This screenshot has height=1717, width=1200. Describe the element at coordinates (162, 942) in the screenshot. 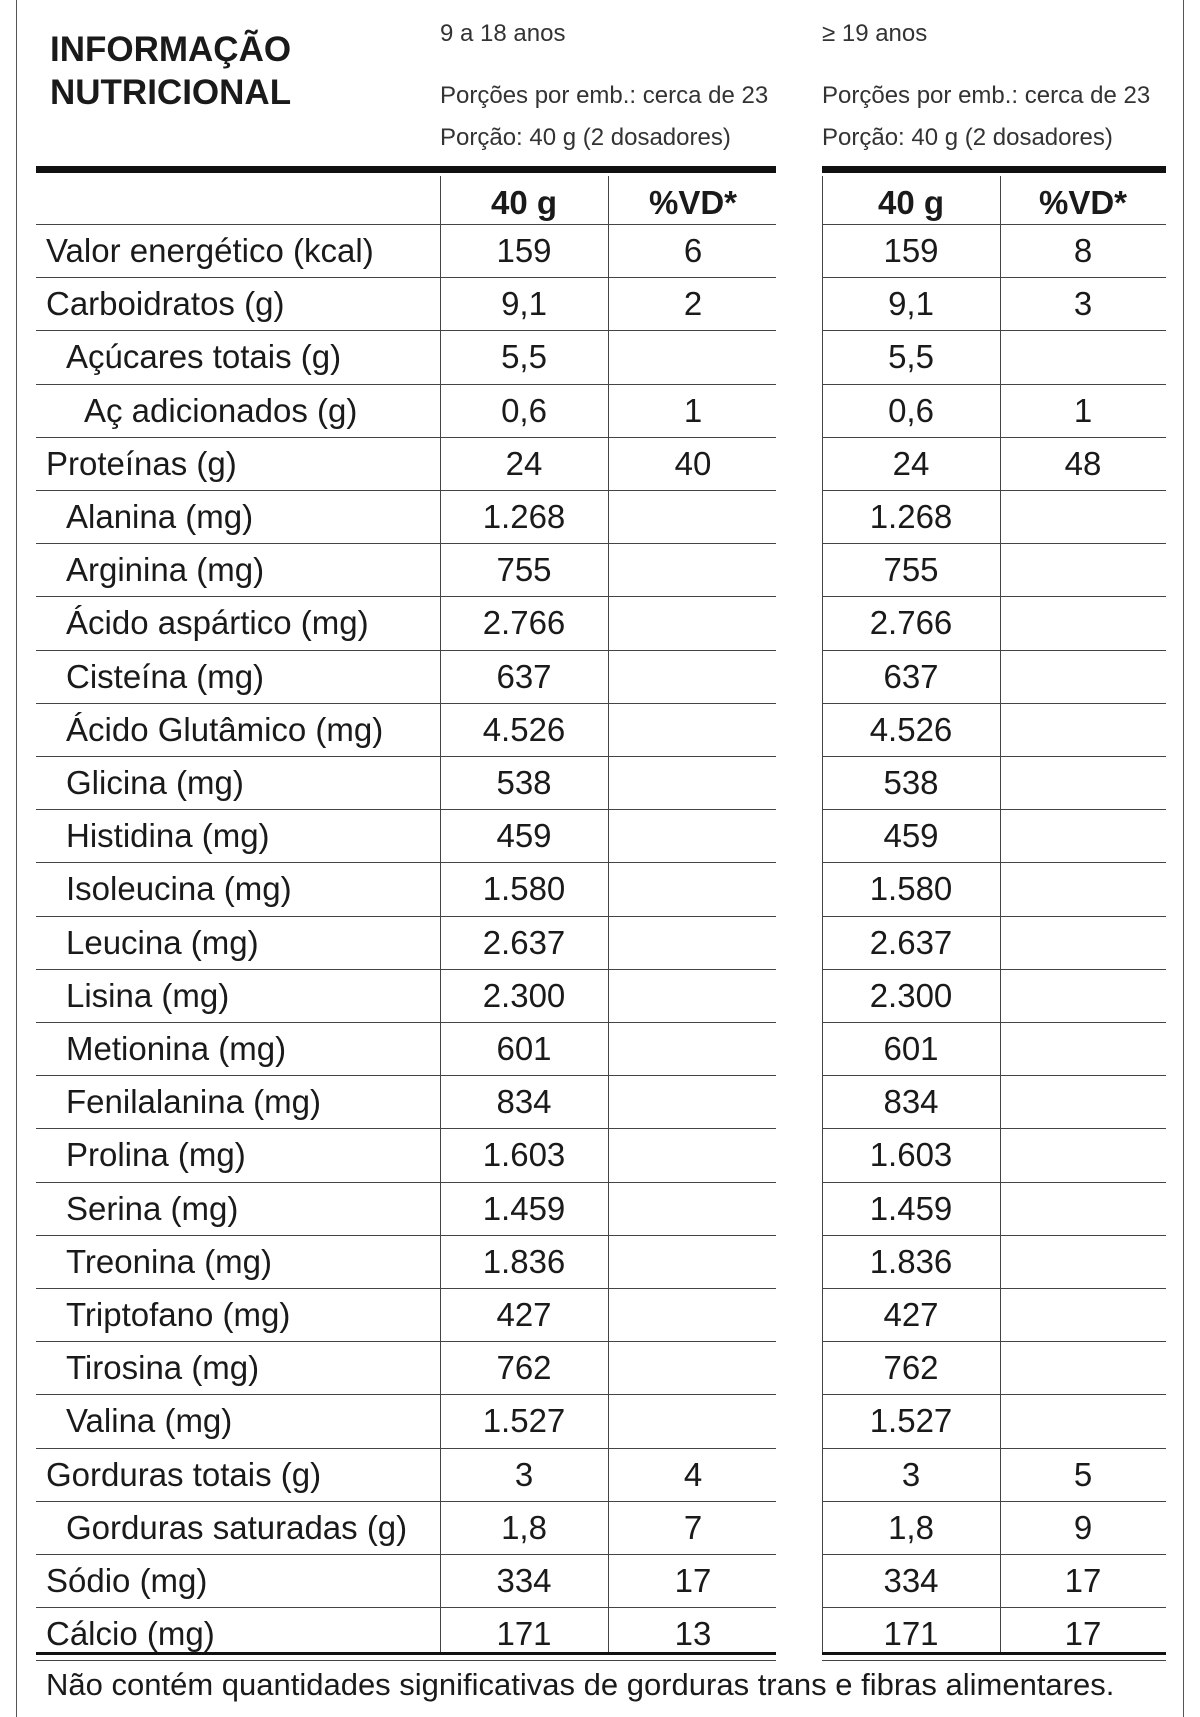

I see `nutrient-label: Leucina (mg)` at that location.